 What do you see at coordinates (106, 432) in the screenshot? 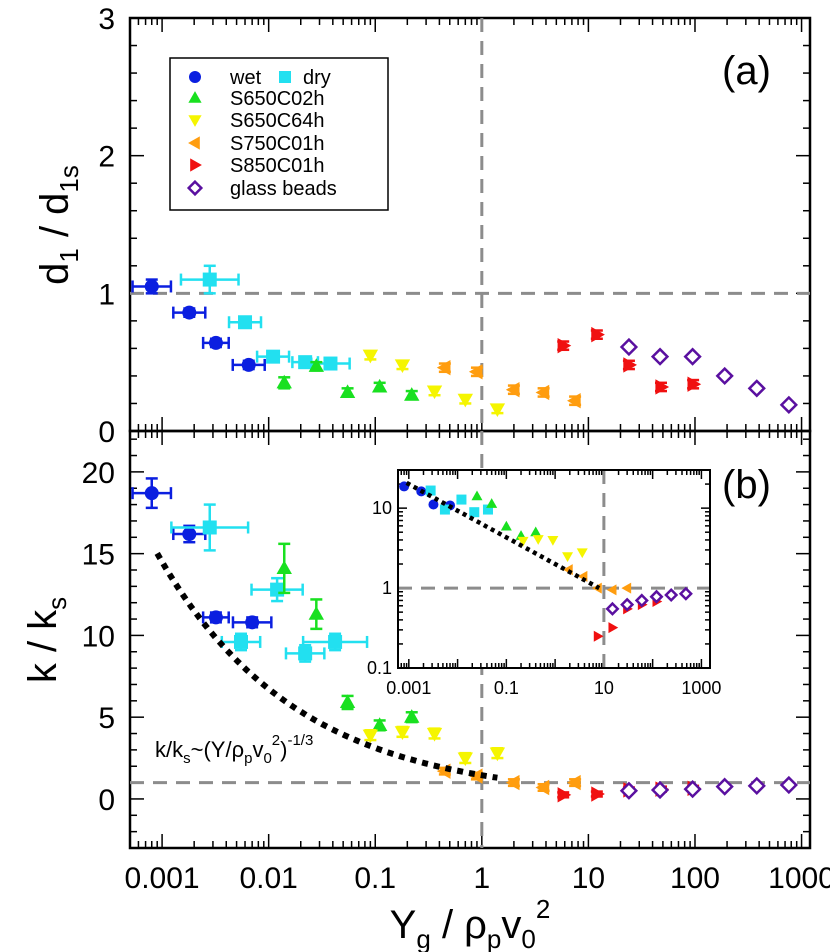
I see `panel-a-y-tick-label: 0` at bounding box center [106, 432].